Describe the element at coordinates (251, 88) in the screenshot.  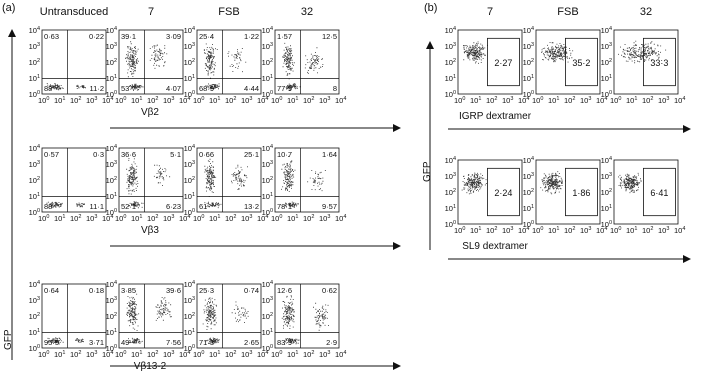
I see `quadrant-value: 4·44` at that location.